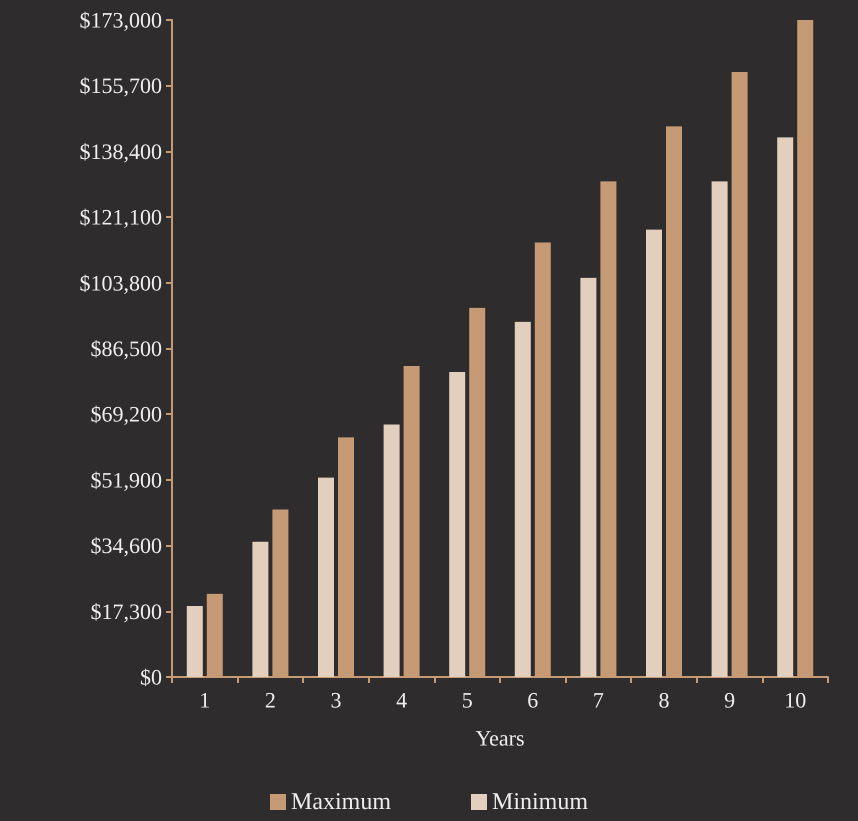 Image resolution: width=858 pixels, height=821 pixels. Describe the element at coordinates (467, 700) in the screenshot. I see `x-tick-label: 5` at that location.